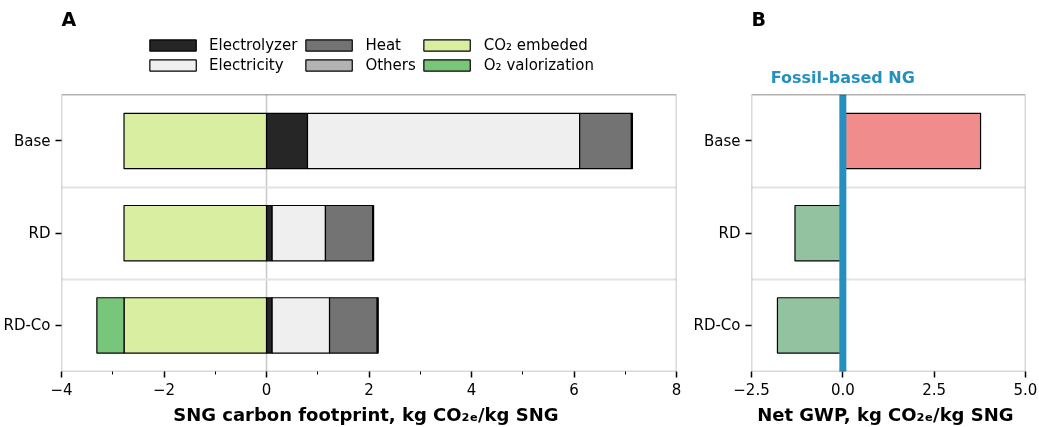  I want to click on chart-title: B, so click(758, 18).